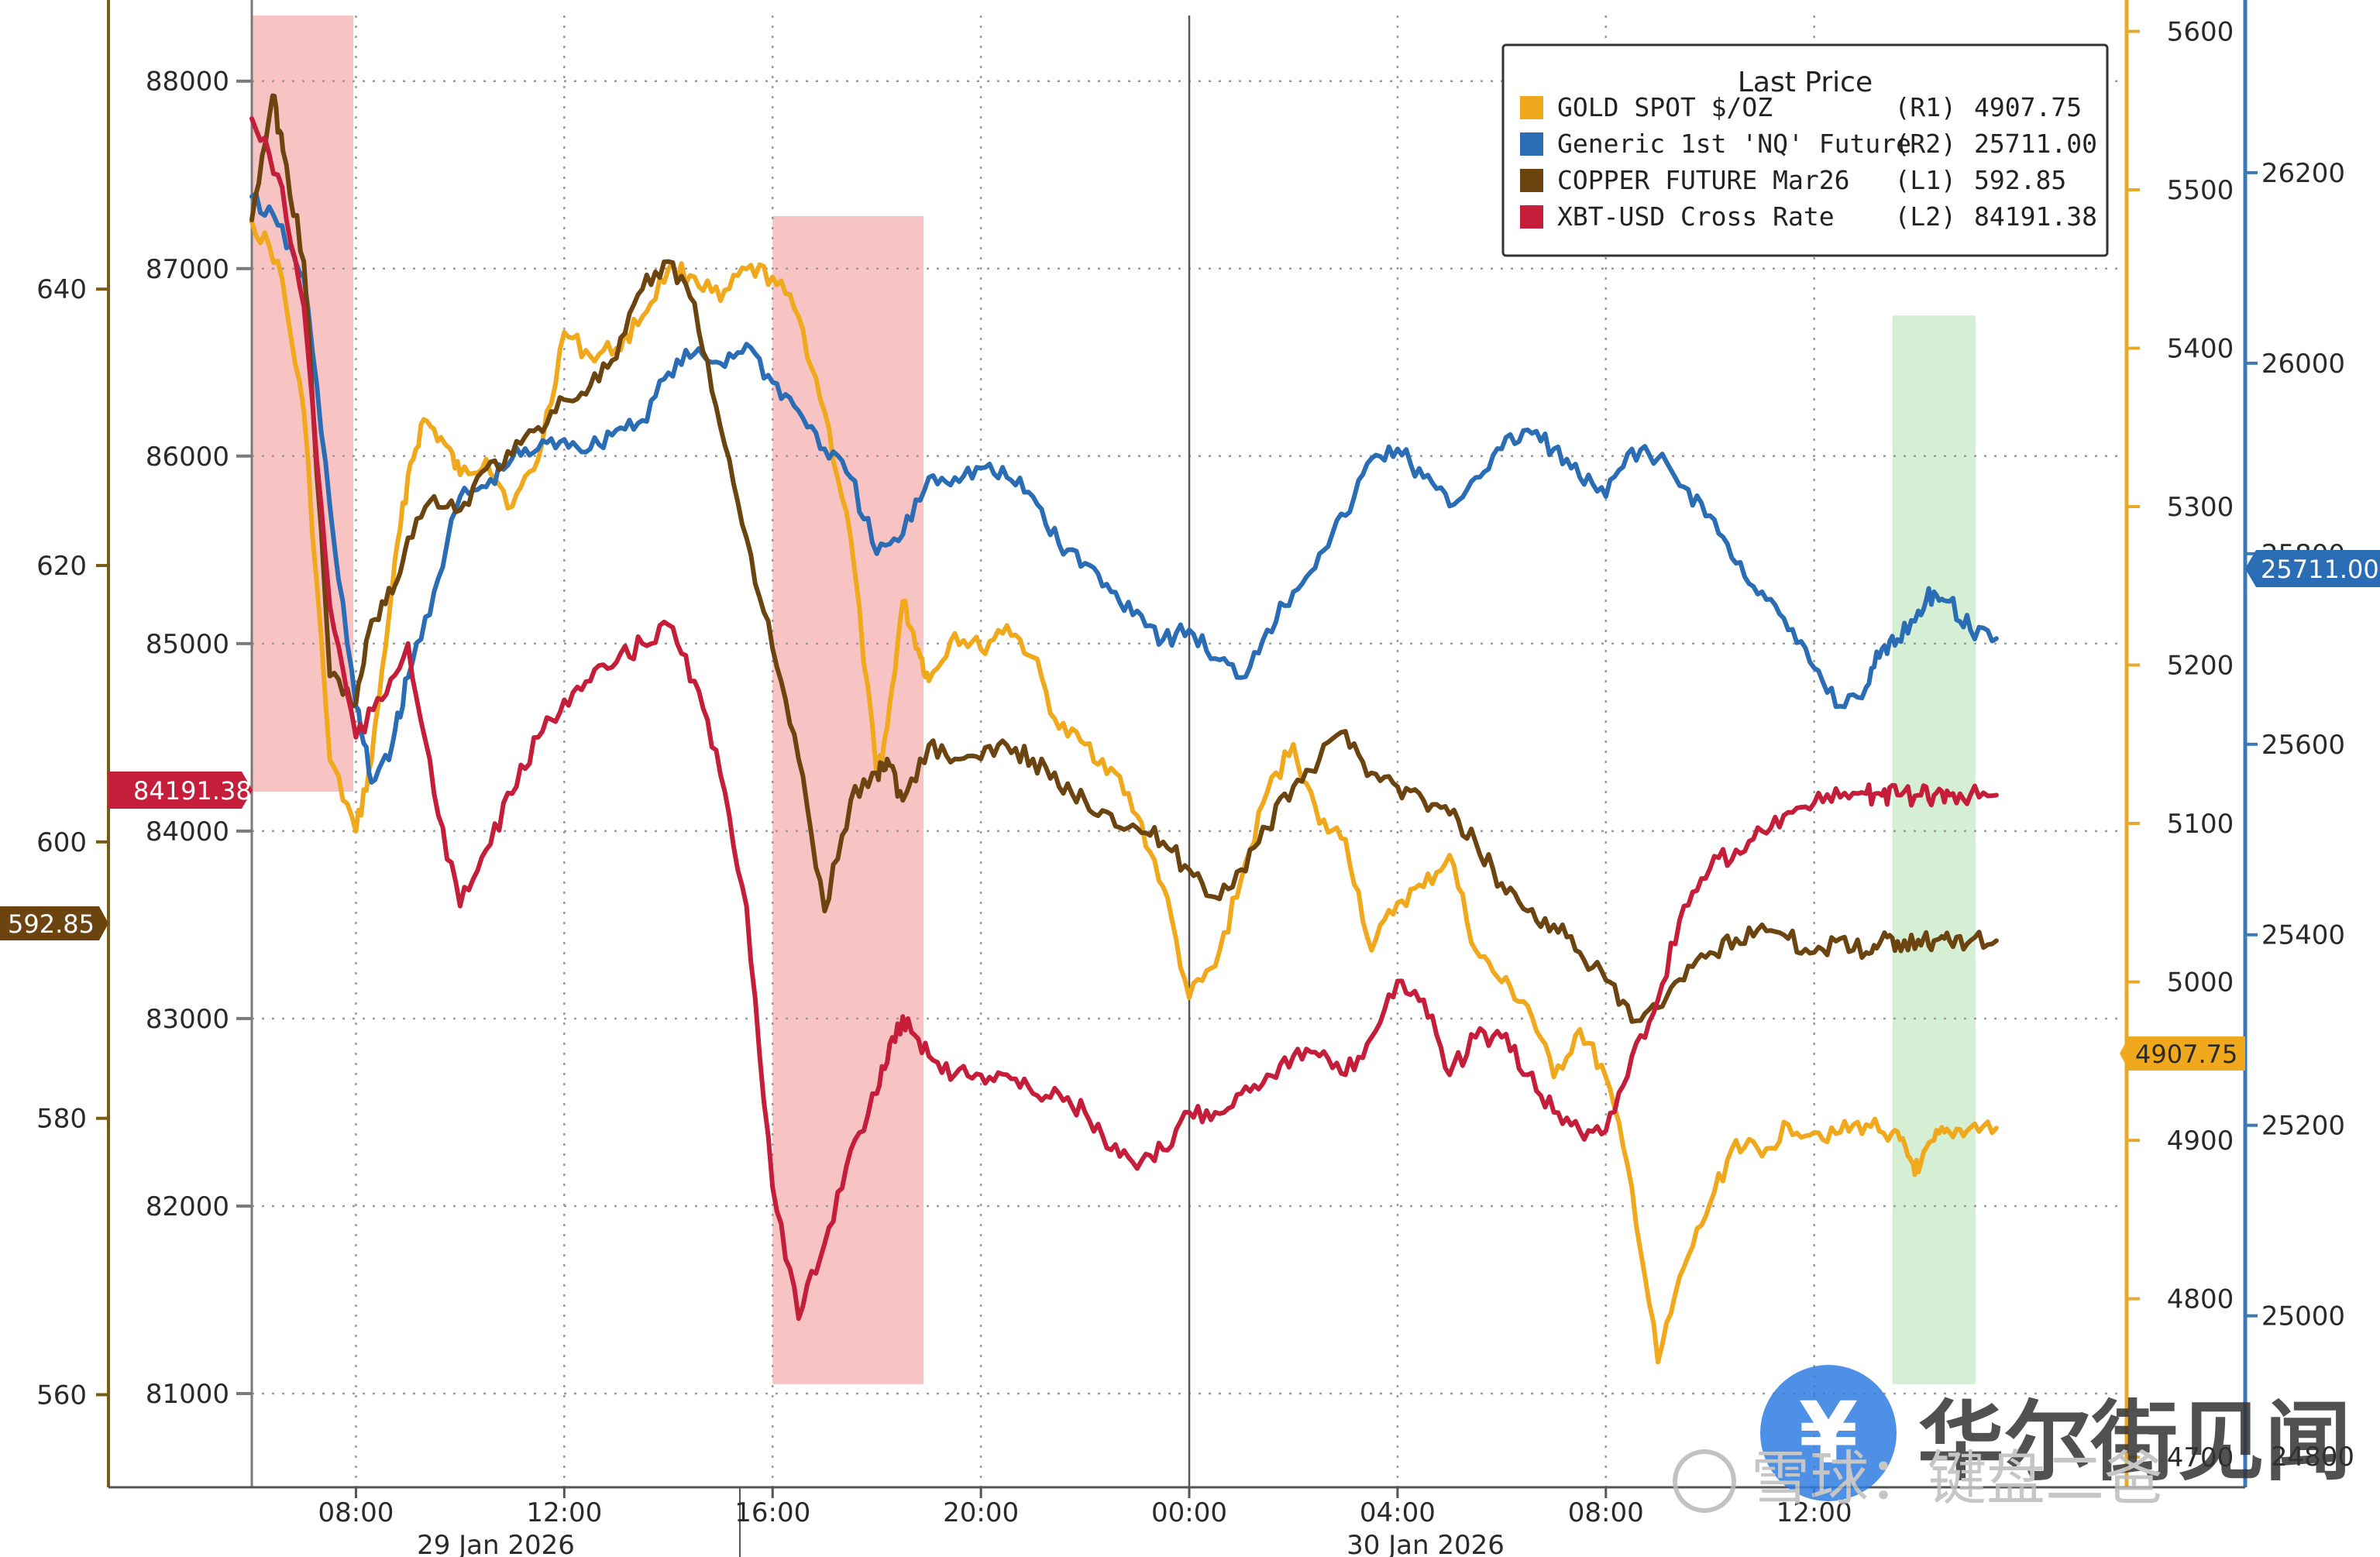  I want to click on x-tick-label-1: 12:00, so click(564, 1512).